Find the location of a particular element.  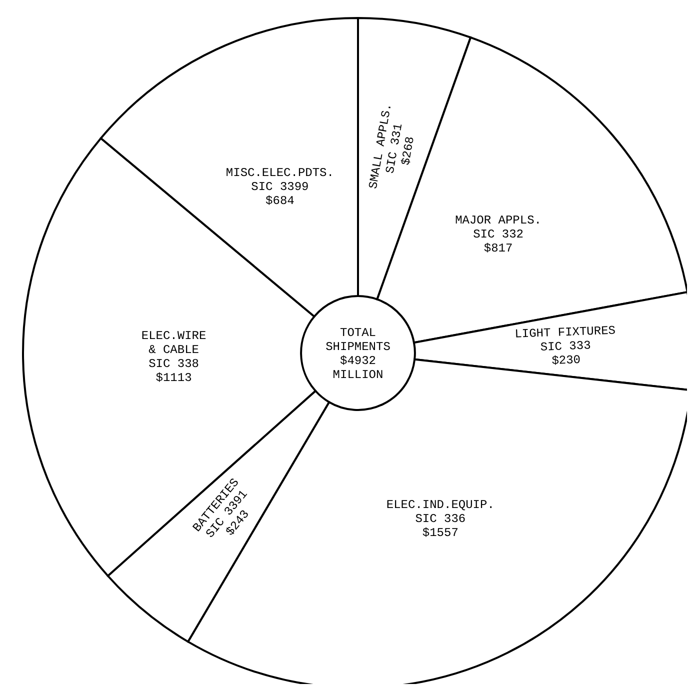

data-label: $230 is located at coordinates (566, 360).